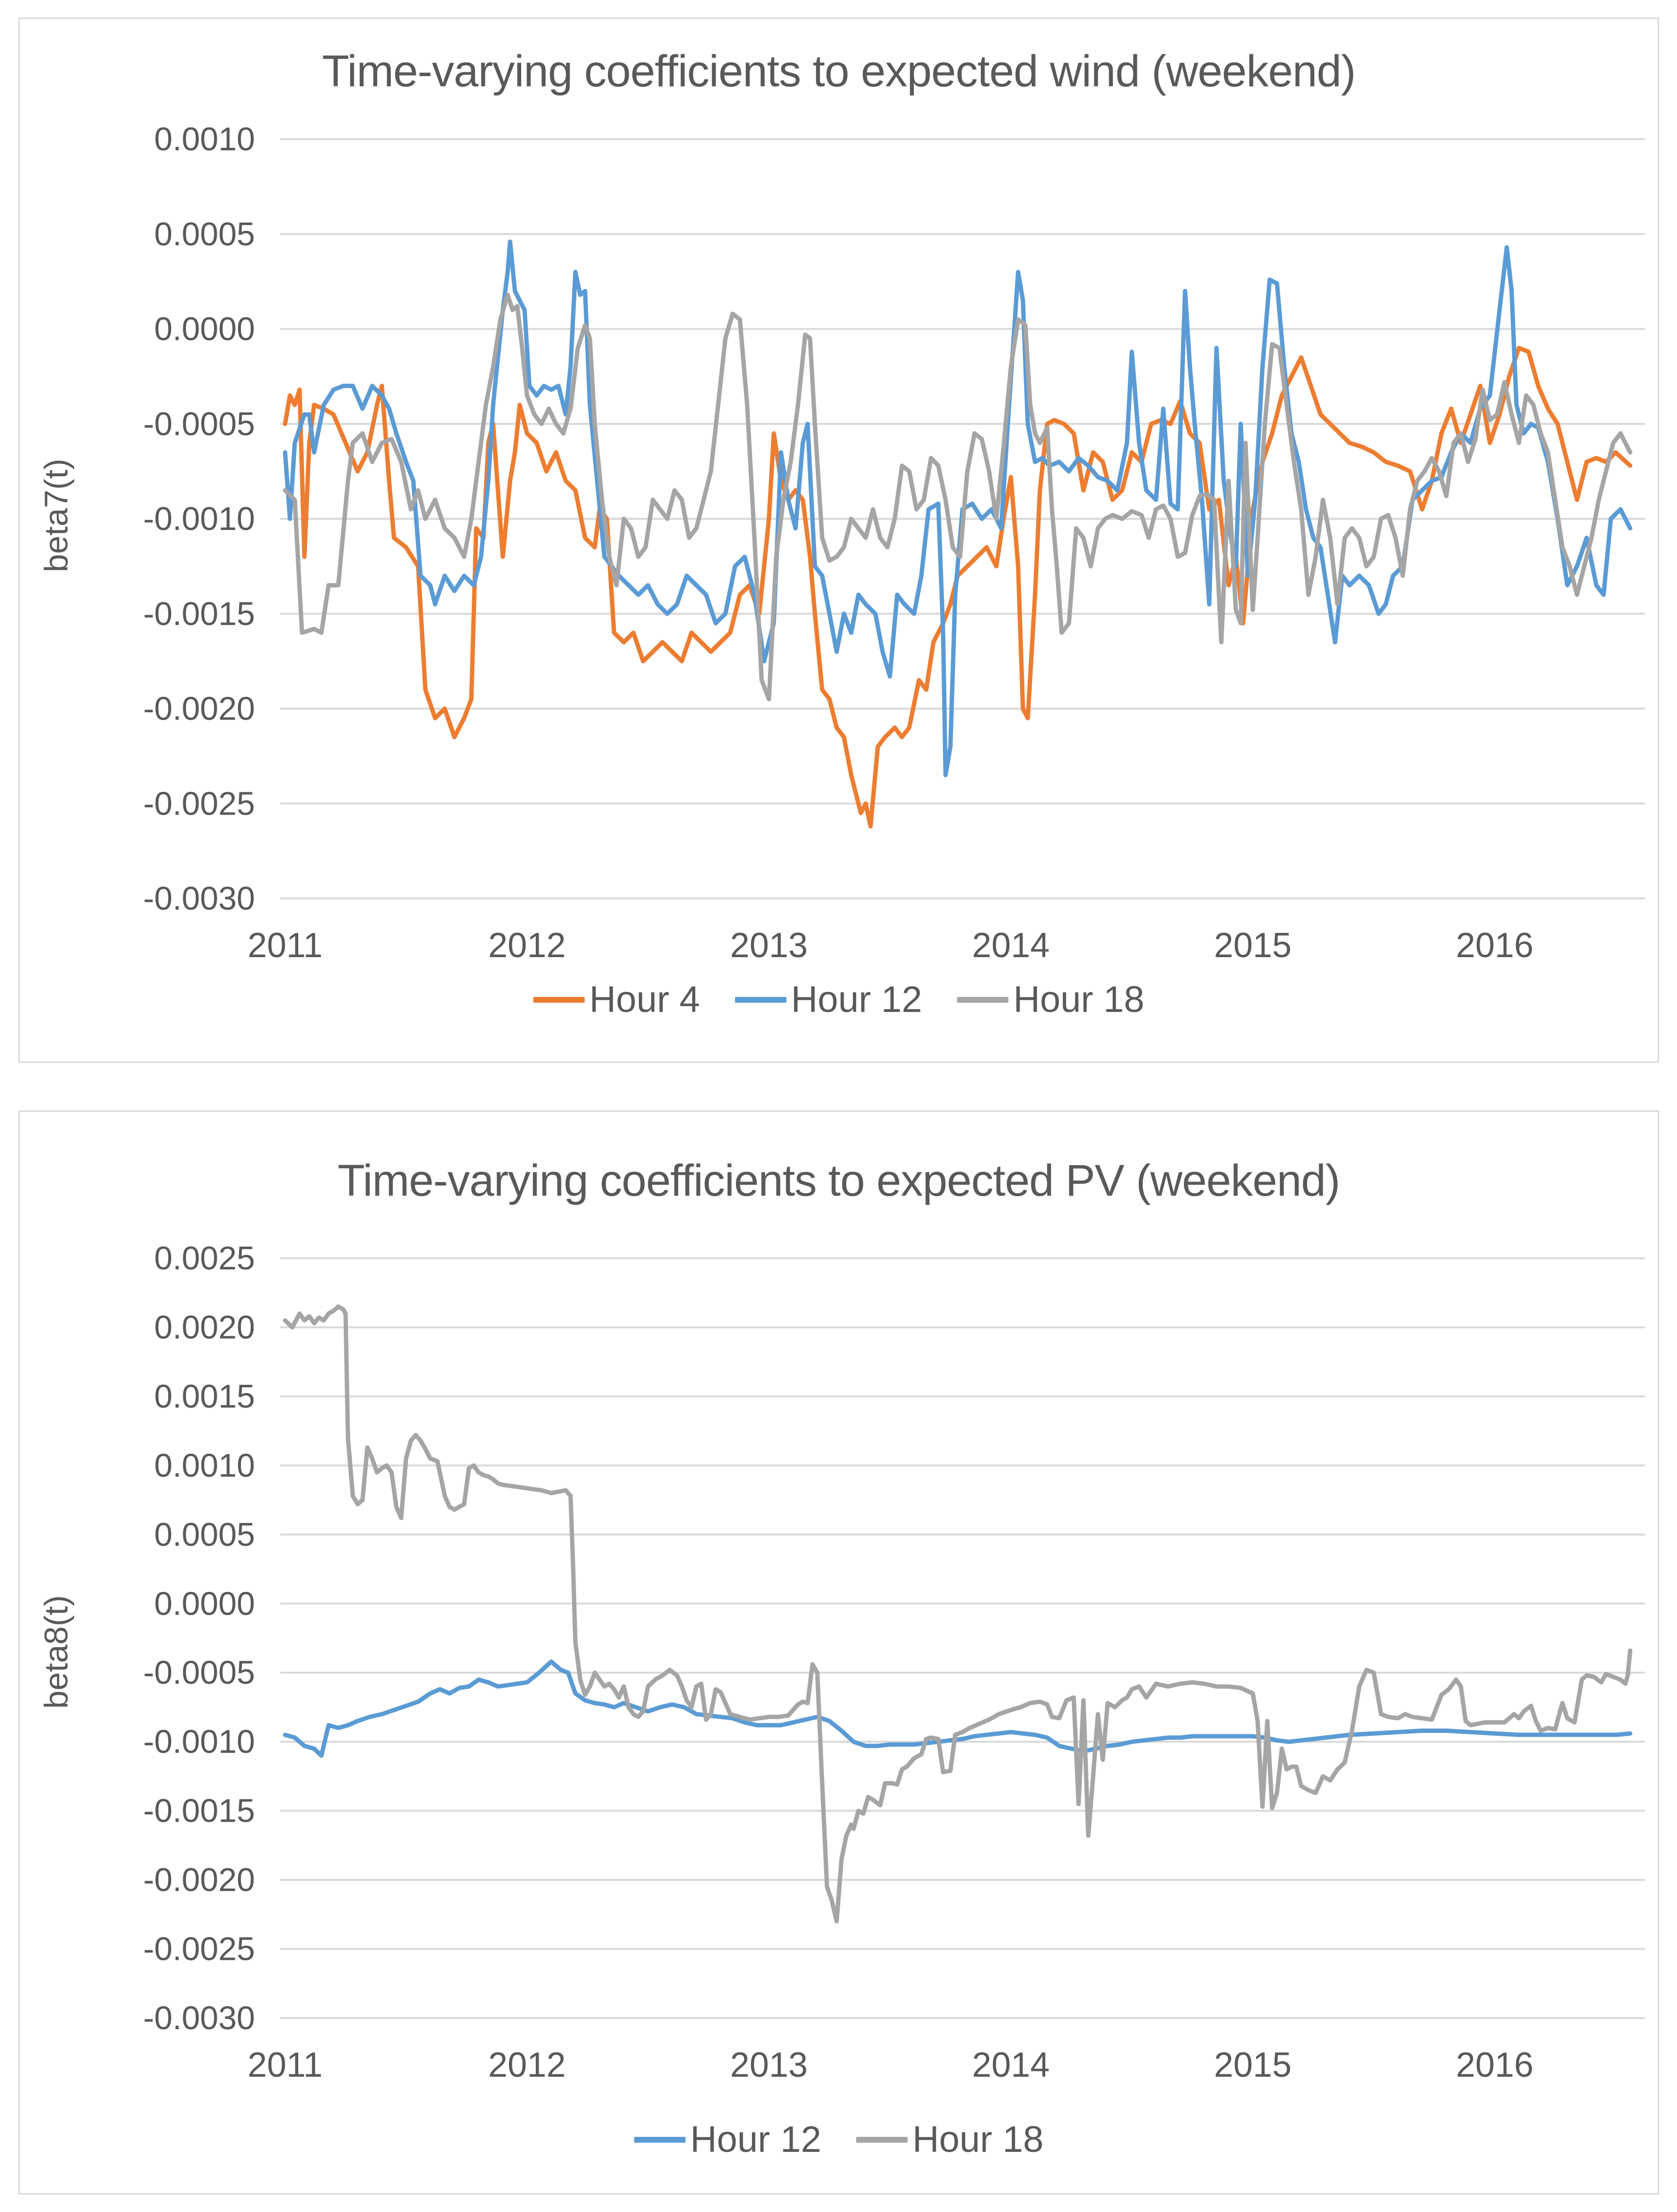 The width and height of the screenshot is (1677, 2212). Describe the element at coordinates (559, 1000) in the screenshot. I see `hour-4-line-swatch-icon` at that location.